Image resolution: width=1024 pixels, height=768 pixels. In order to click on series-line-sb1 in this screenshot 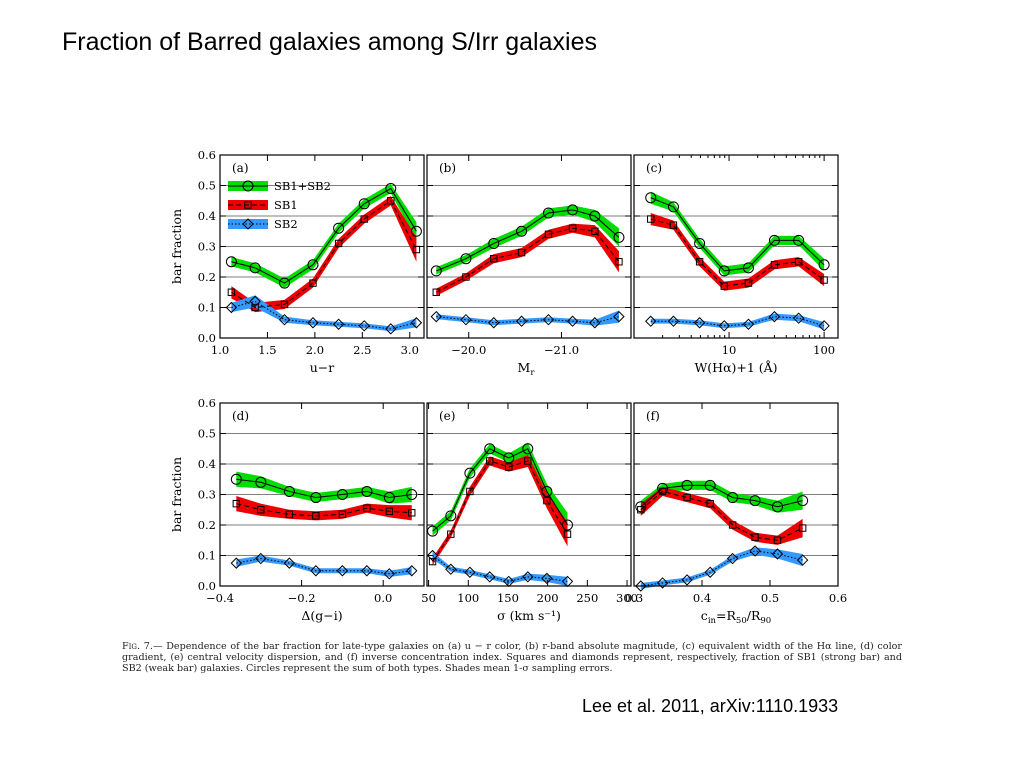, I will do `click(721, 515)`.